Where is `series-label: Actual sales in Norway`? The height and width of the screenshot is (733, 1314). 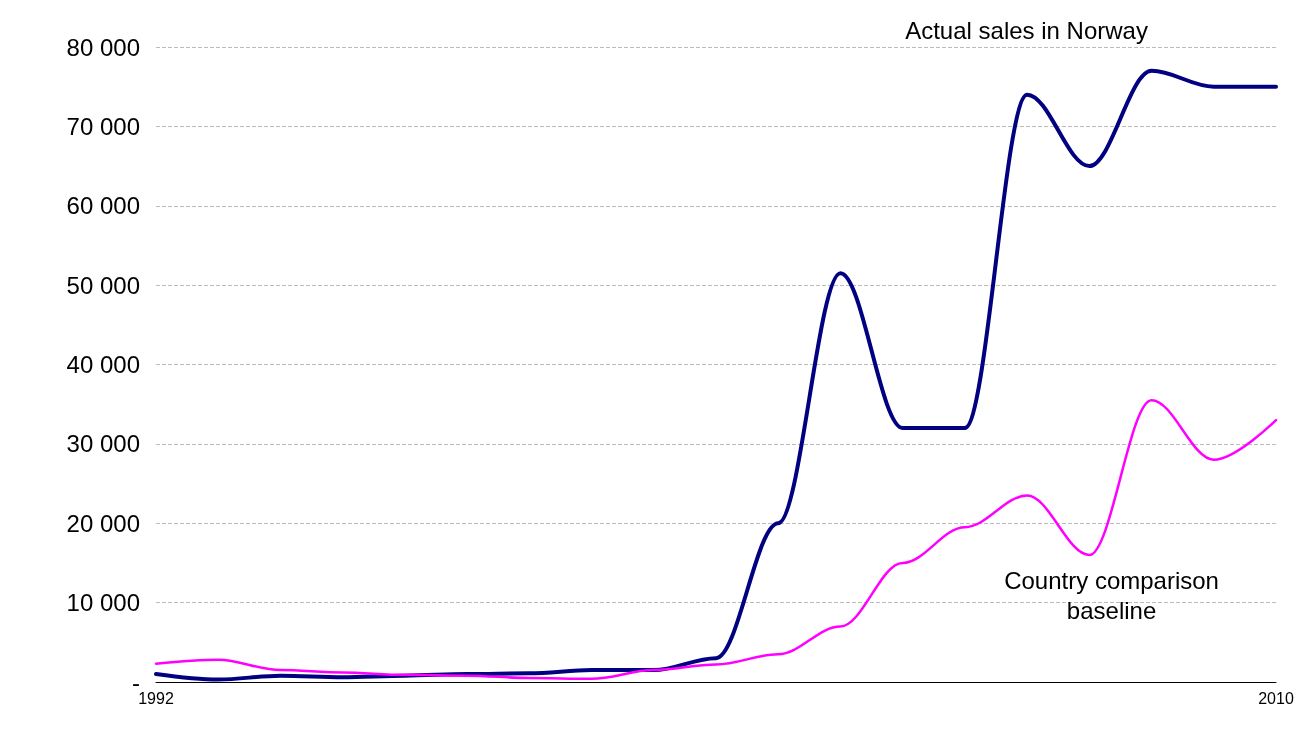 series-label: Actual sales in Norway is located at coordinates (1026, 31).